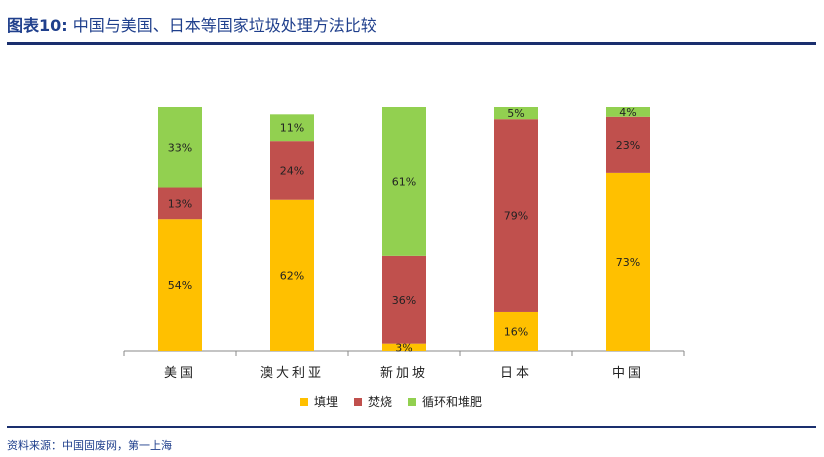 This screenshot has width=824, height=457. I want to click on data-label-landfill: 16%, so click(516, 331).